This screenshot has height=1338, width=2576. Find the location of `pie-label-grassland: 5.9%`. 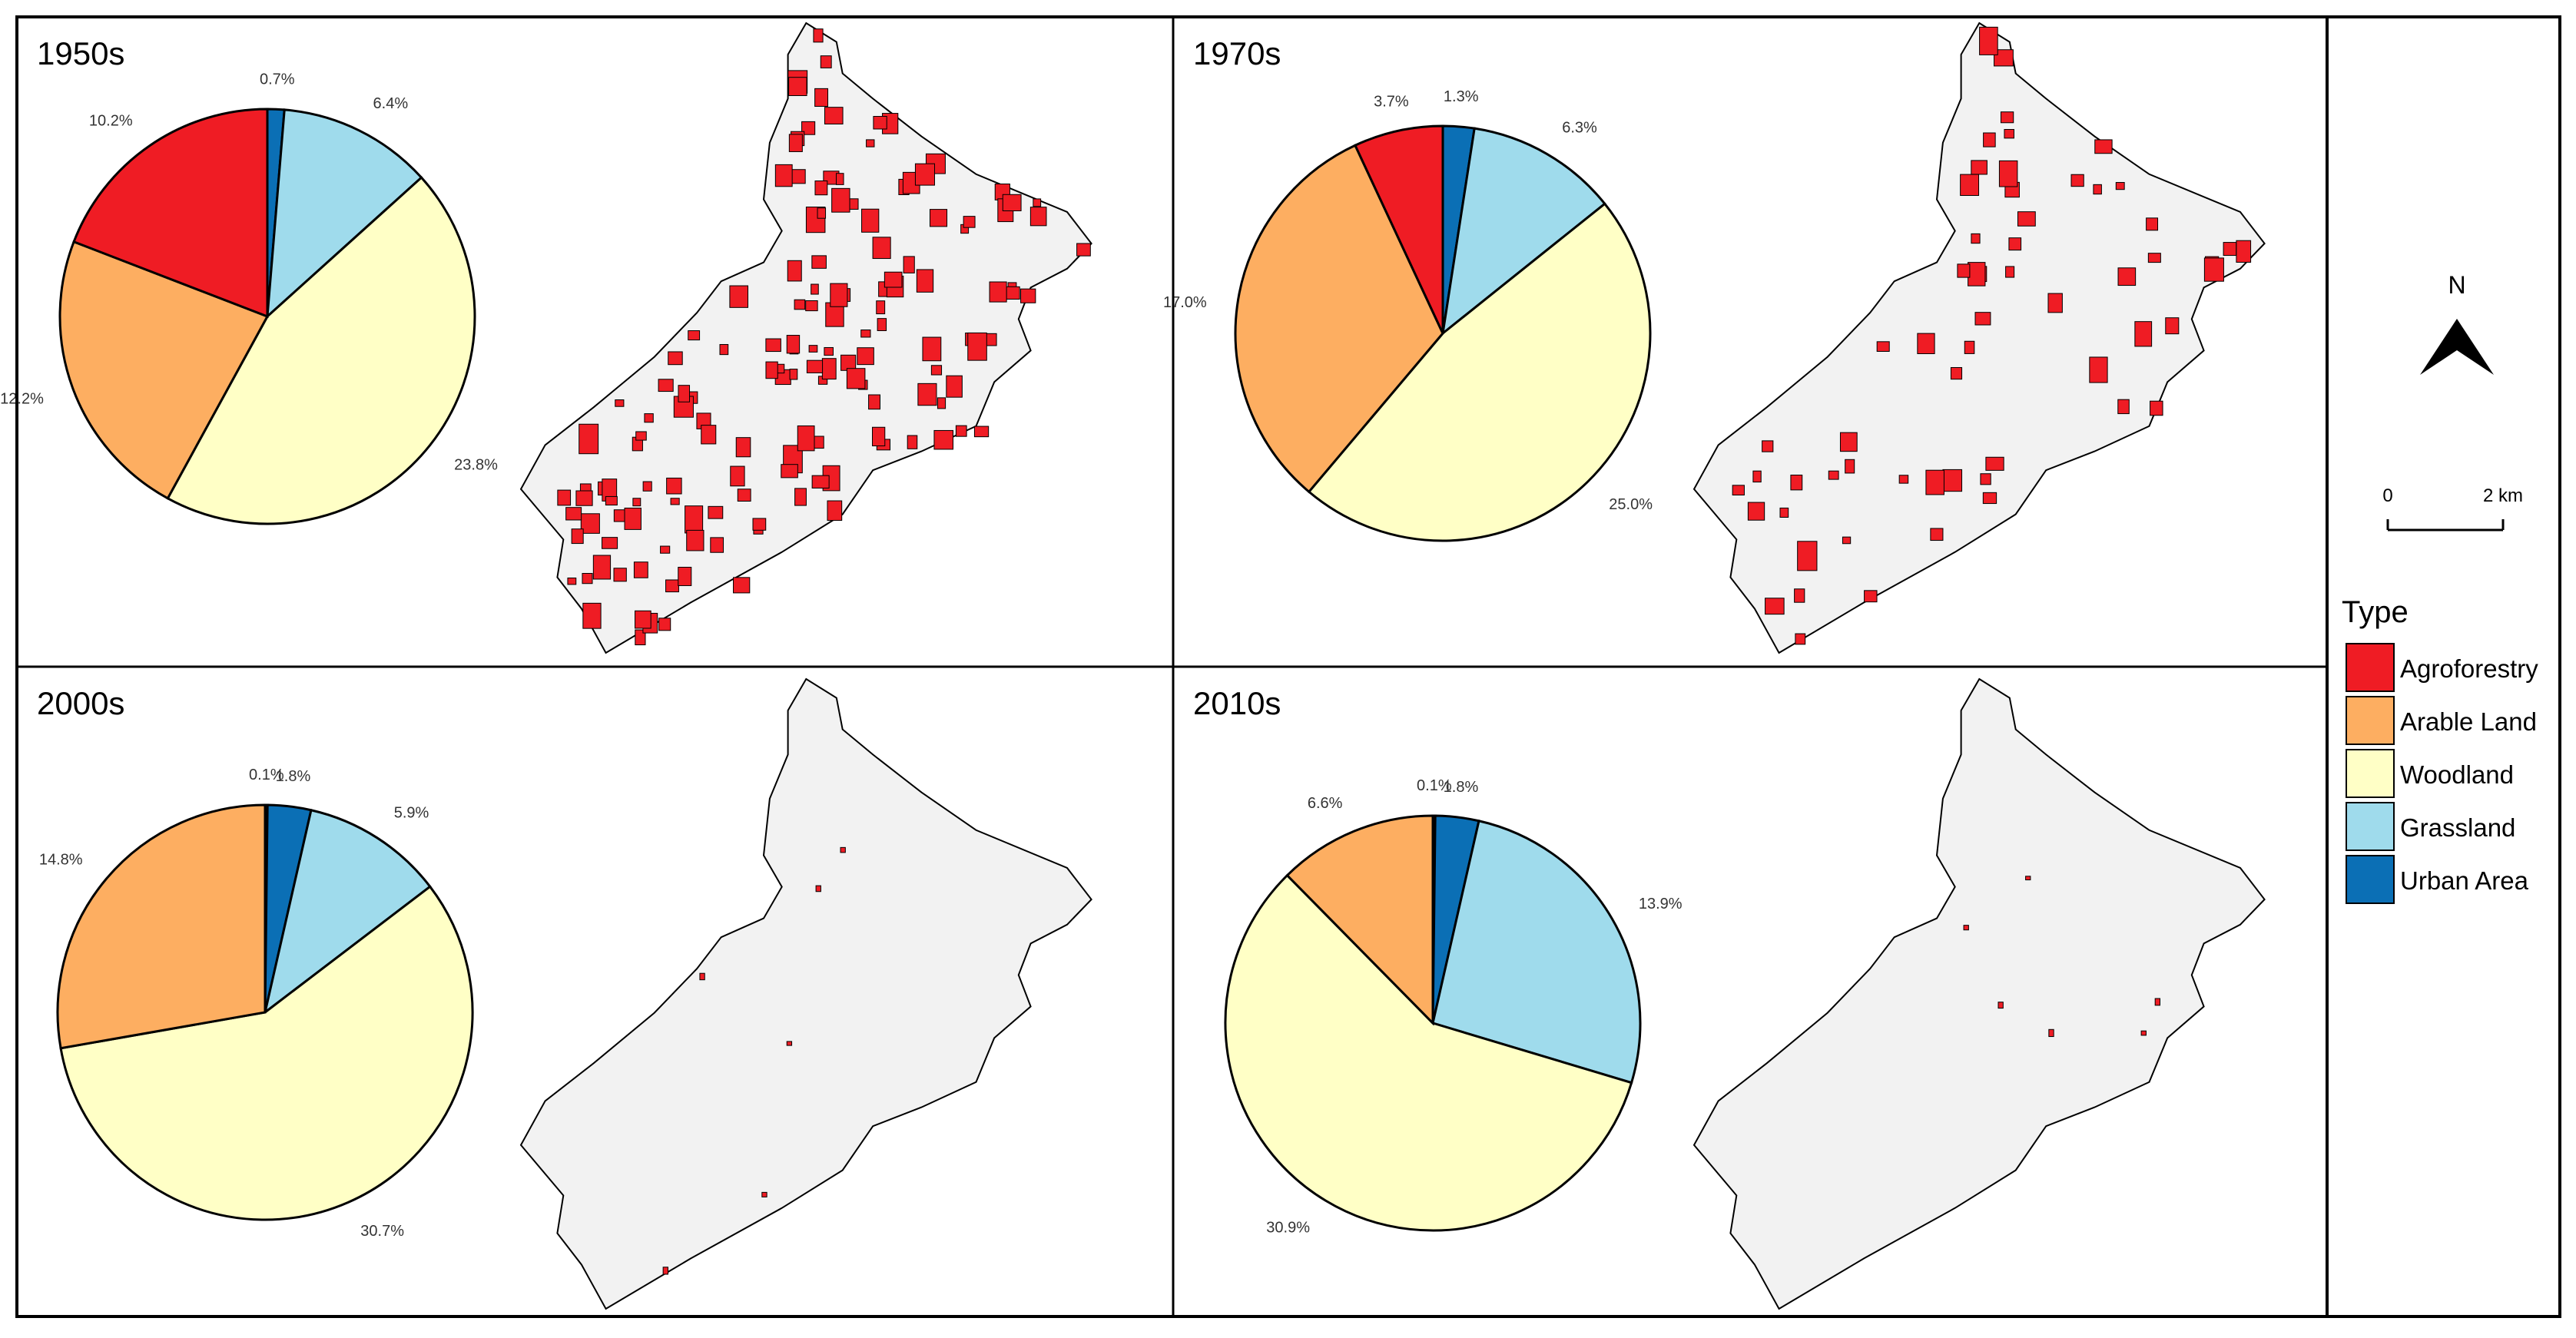

pie-label-grassland: 5.9% is located at coordinates (411, 812).